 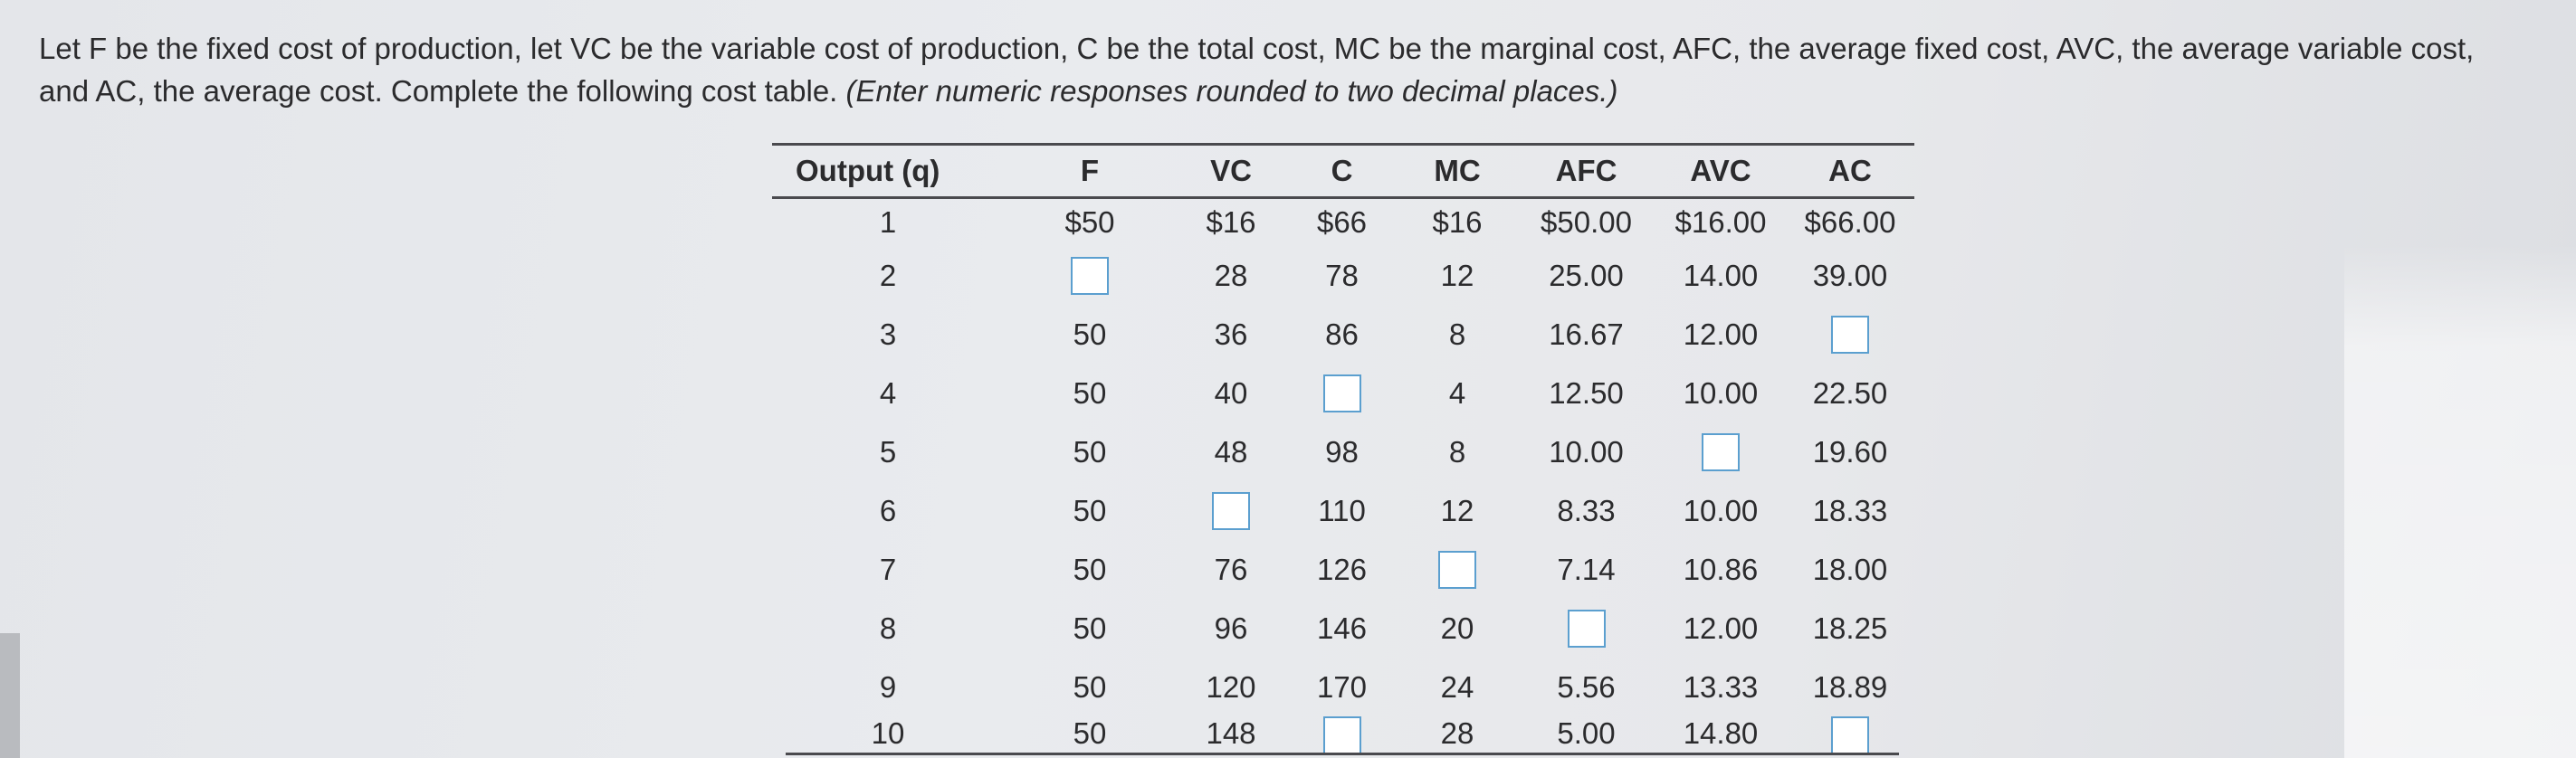 I want to click on cell-avc-q5, so click(x=1721, y=451).